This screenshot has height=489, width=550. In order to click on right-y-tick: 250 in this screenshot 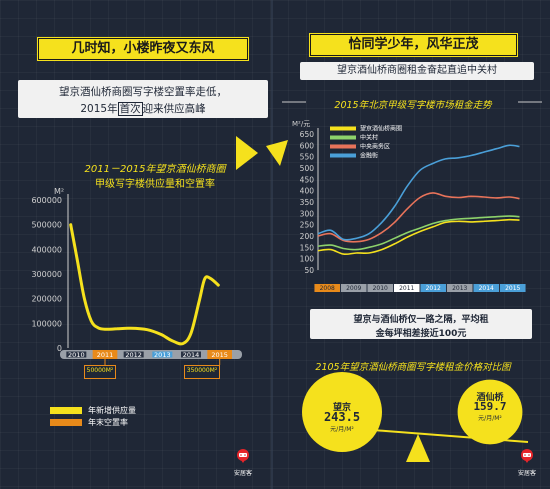, I will do `click(307, 225)`.